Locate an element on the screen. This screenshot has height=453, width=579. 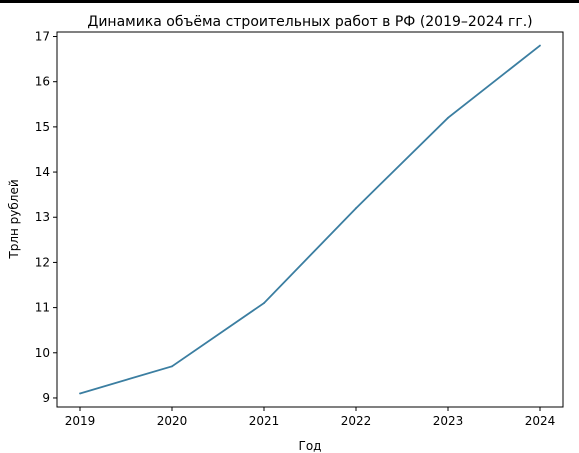
x-tick-label: 2021 is located at coordinates (264, 421).